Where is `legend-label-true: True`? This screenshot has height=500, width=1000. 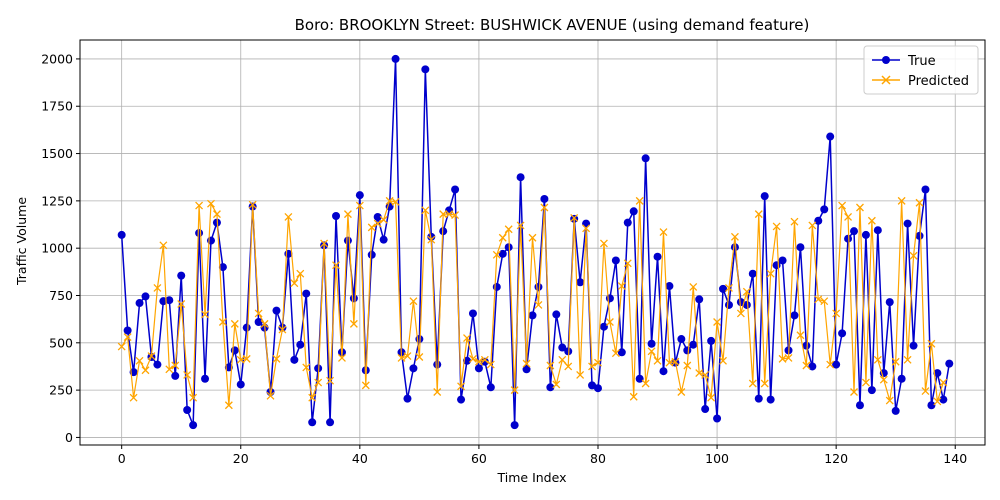
legend-label-true: True is located at coordinates (921, 61).